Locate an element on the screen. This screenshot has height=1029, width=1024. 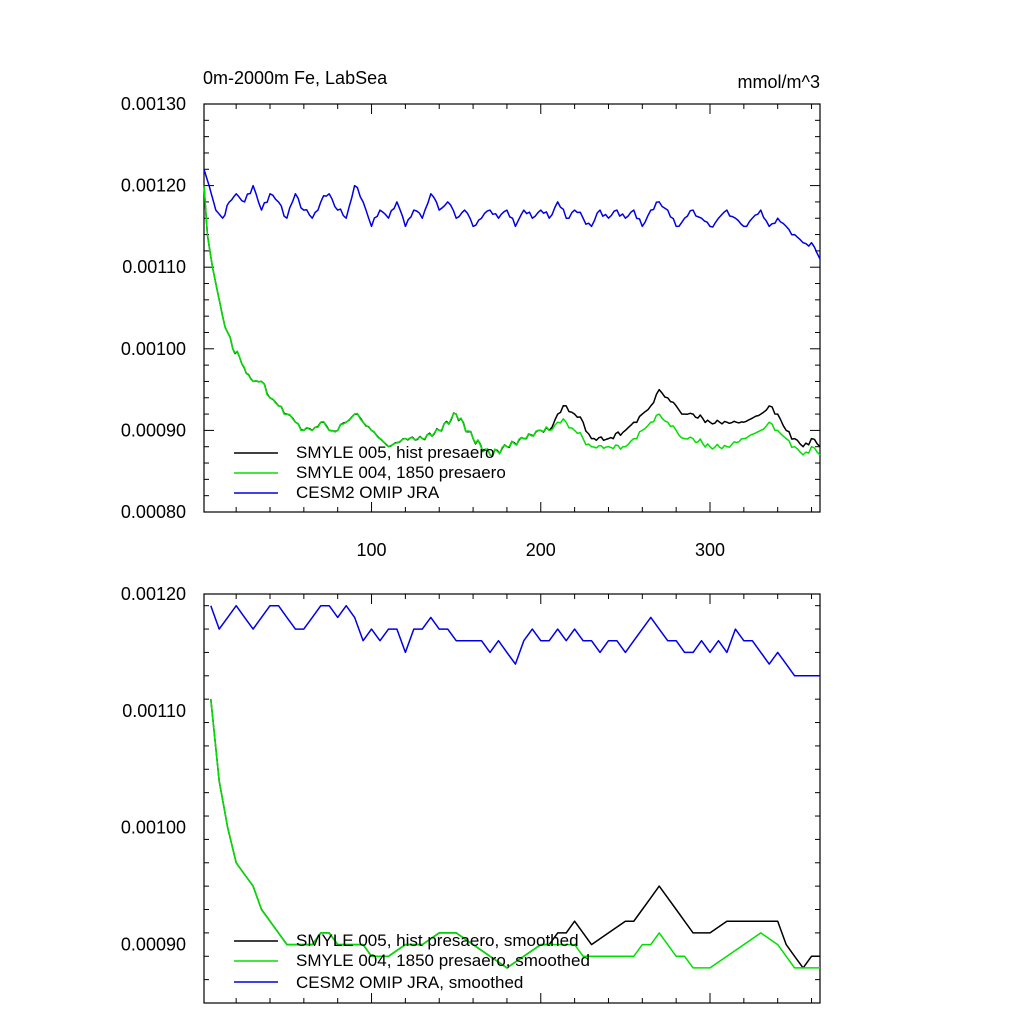
x-tick-label: 300 is located at coordinates (710, 550).